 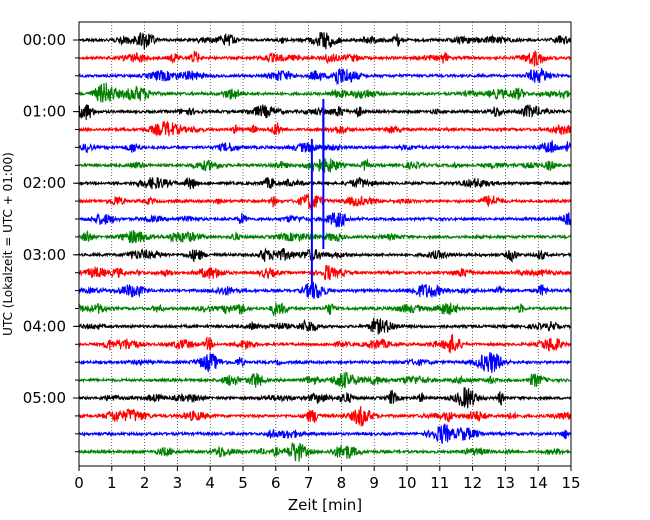 I want to click on x-axis: 0 1 2 3 4 5 6 7 8 9 10 11 12 13 14 15, so click(x=327, y=479).